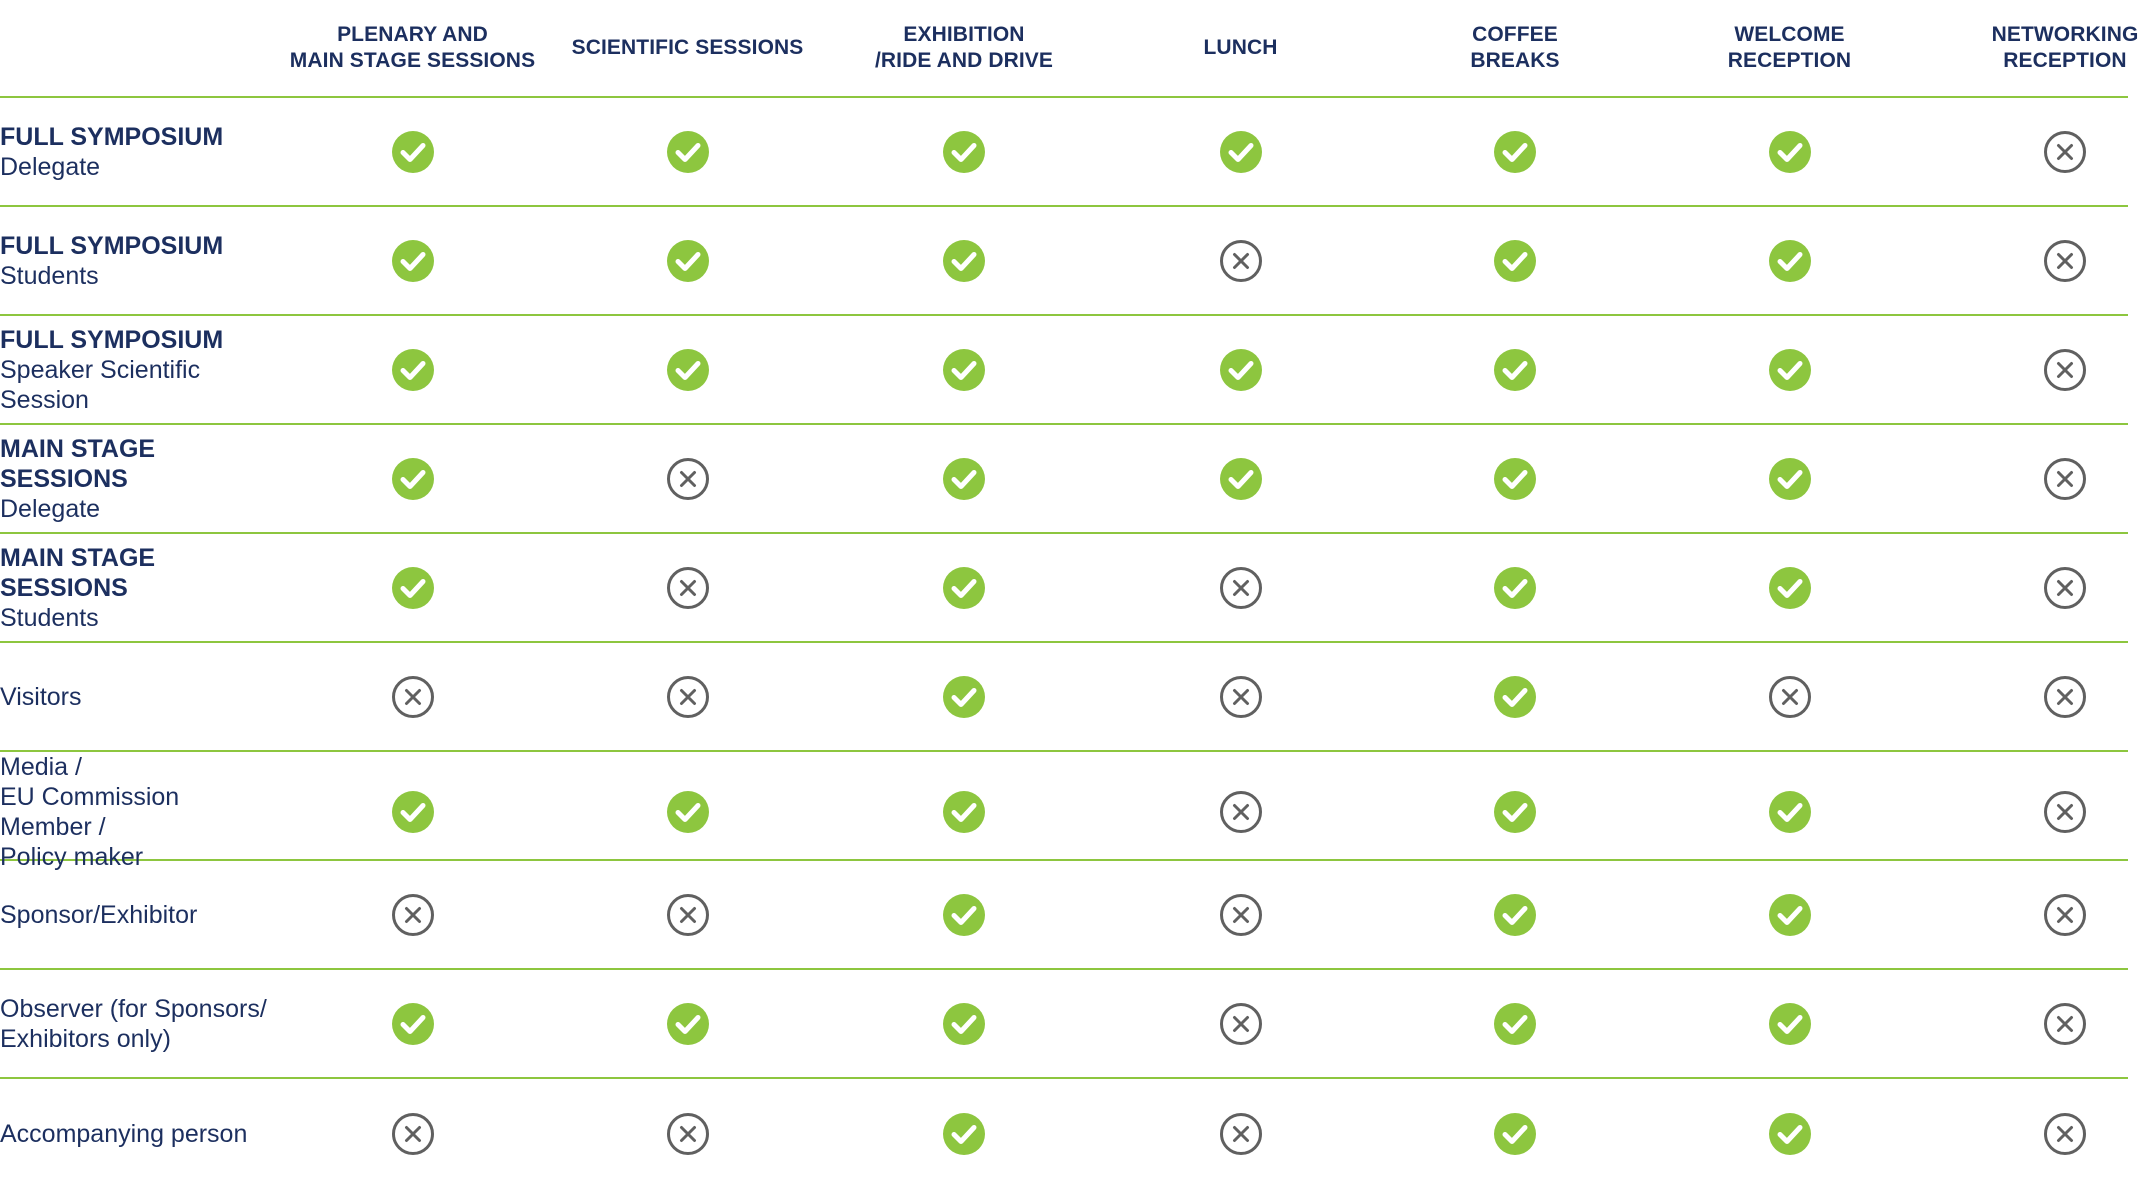 The height and width of the screenshot is (1202, 2150). Describe the element at coordinates (1064, 261) in the screenshot. I see `table-row: FULL SYMPOSIUM Students` at that location.